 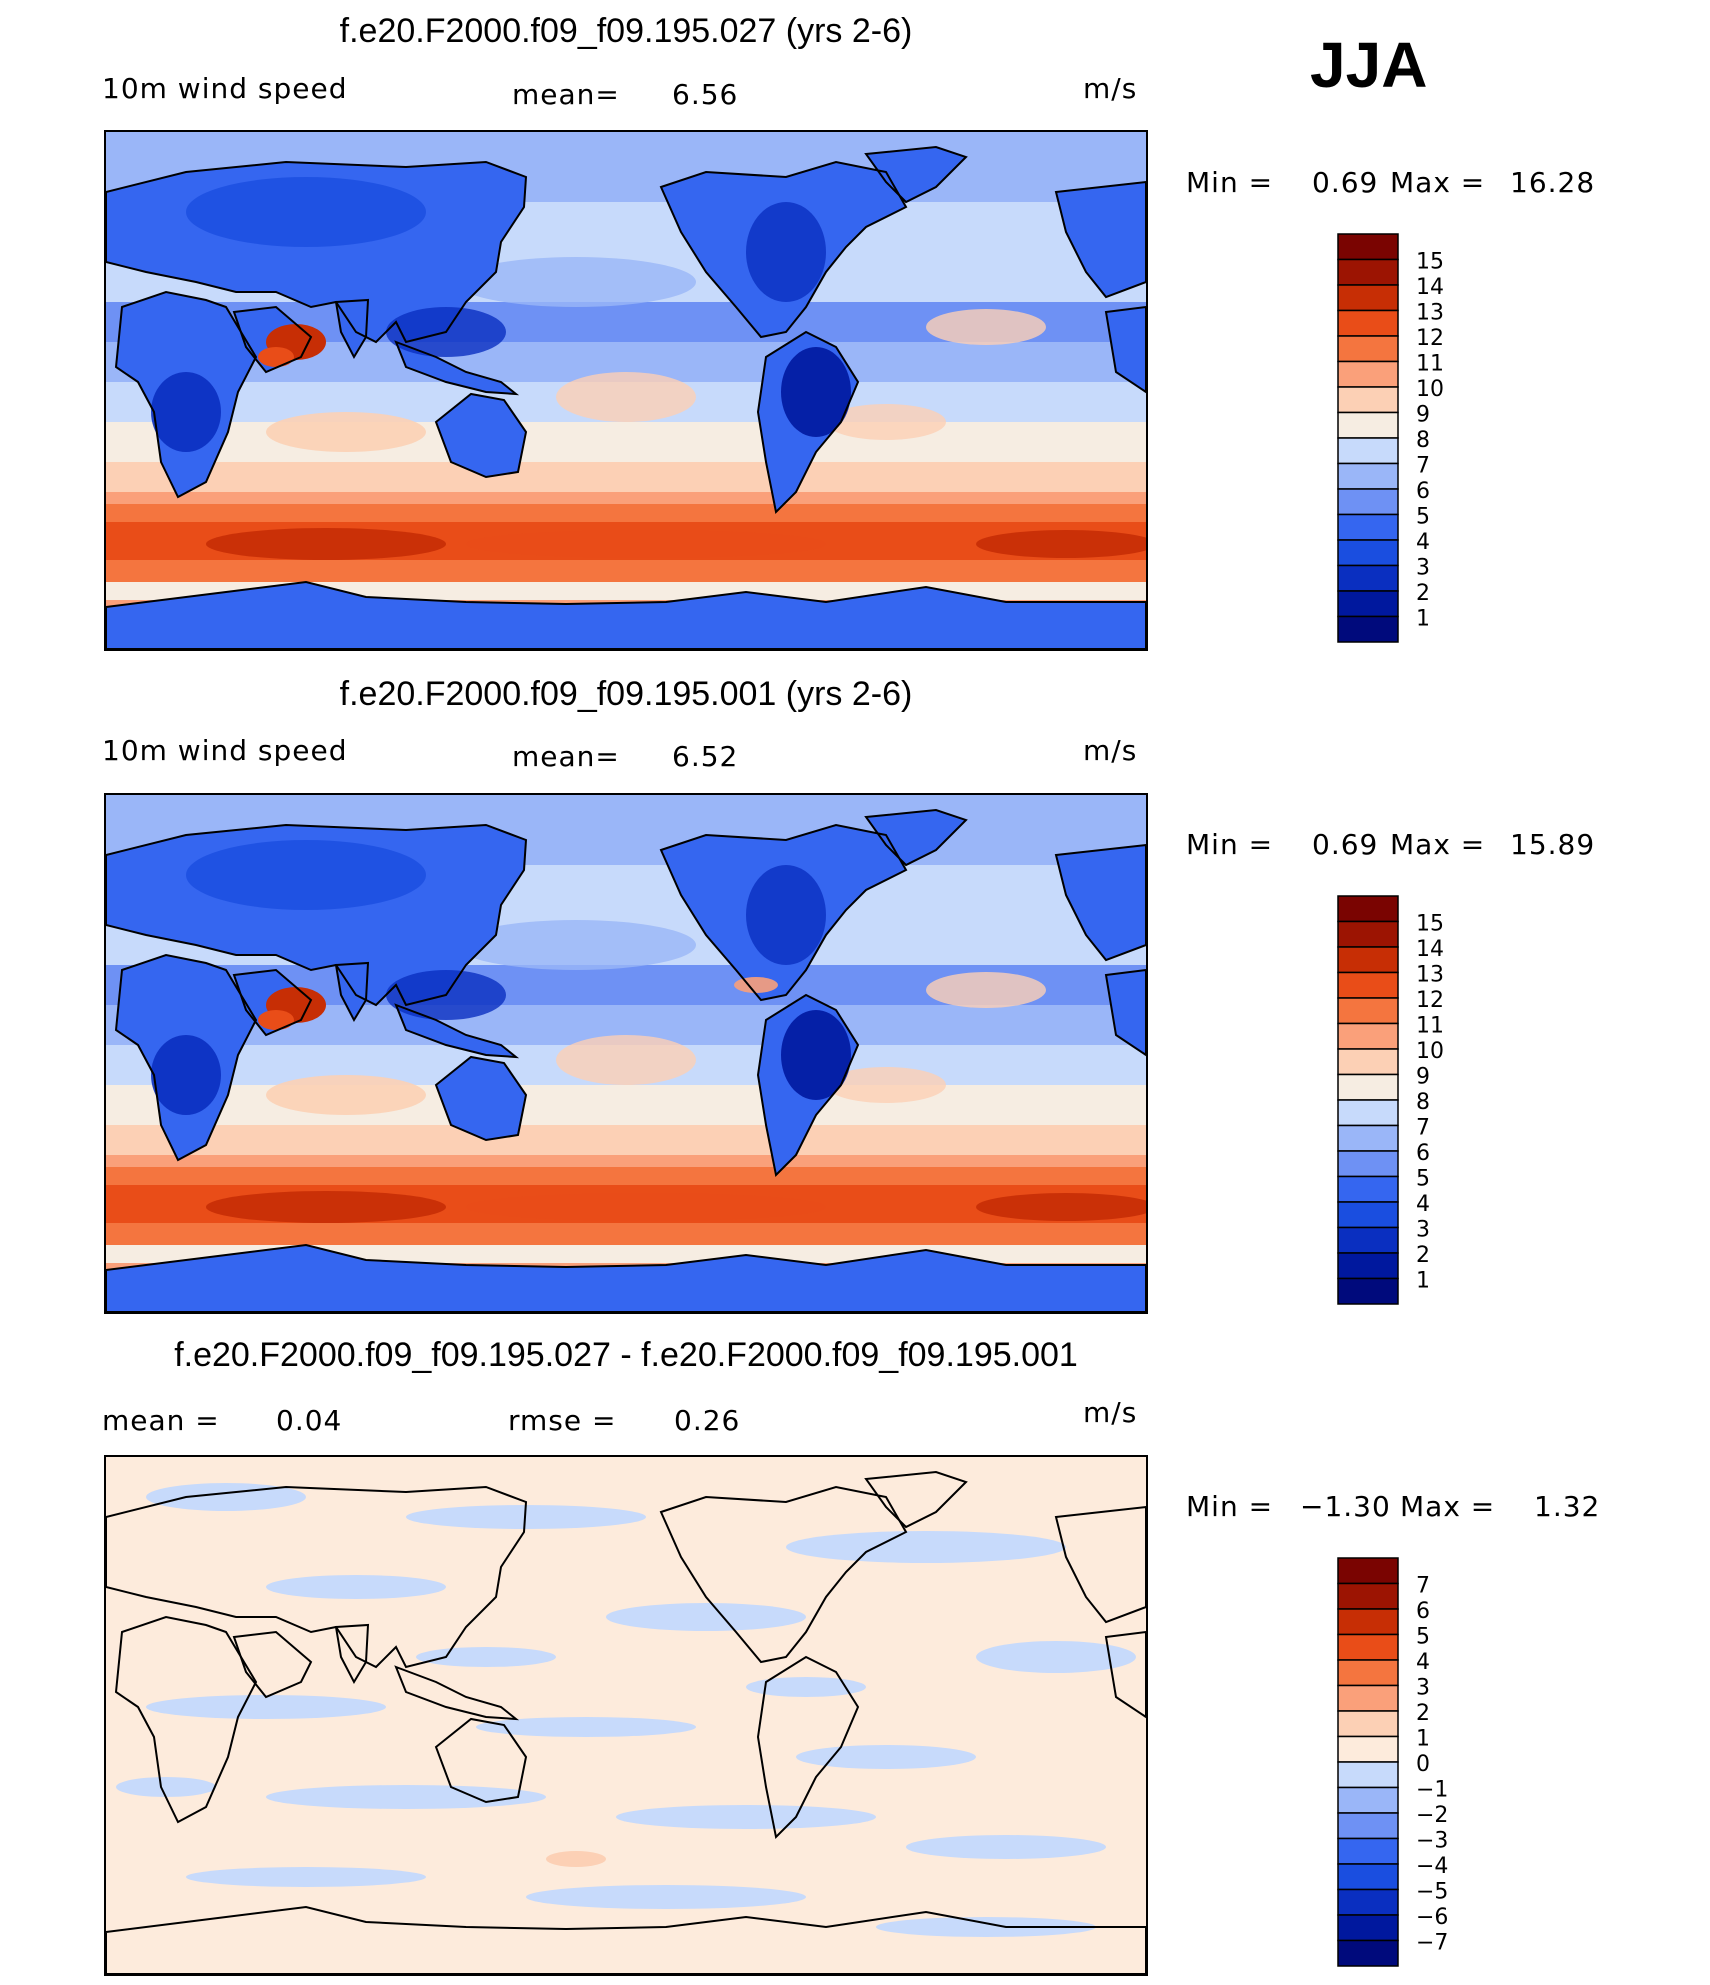 What do you see at coordinates (1553, 844) in the screenshot?
I see `panel-2-max-value: 15.89` at bounding box center [1553, 844].